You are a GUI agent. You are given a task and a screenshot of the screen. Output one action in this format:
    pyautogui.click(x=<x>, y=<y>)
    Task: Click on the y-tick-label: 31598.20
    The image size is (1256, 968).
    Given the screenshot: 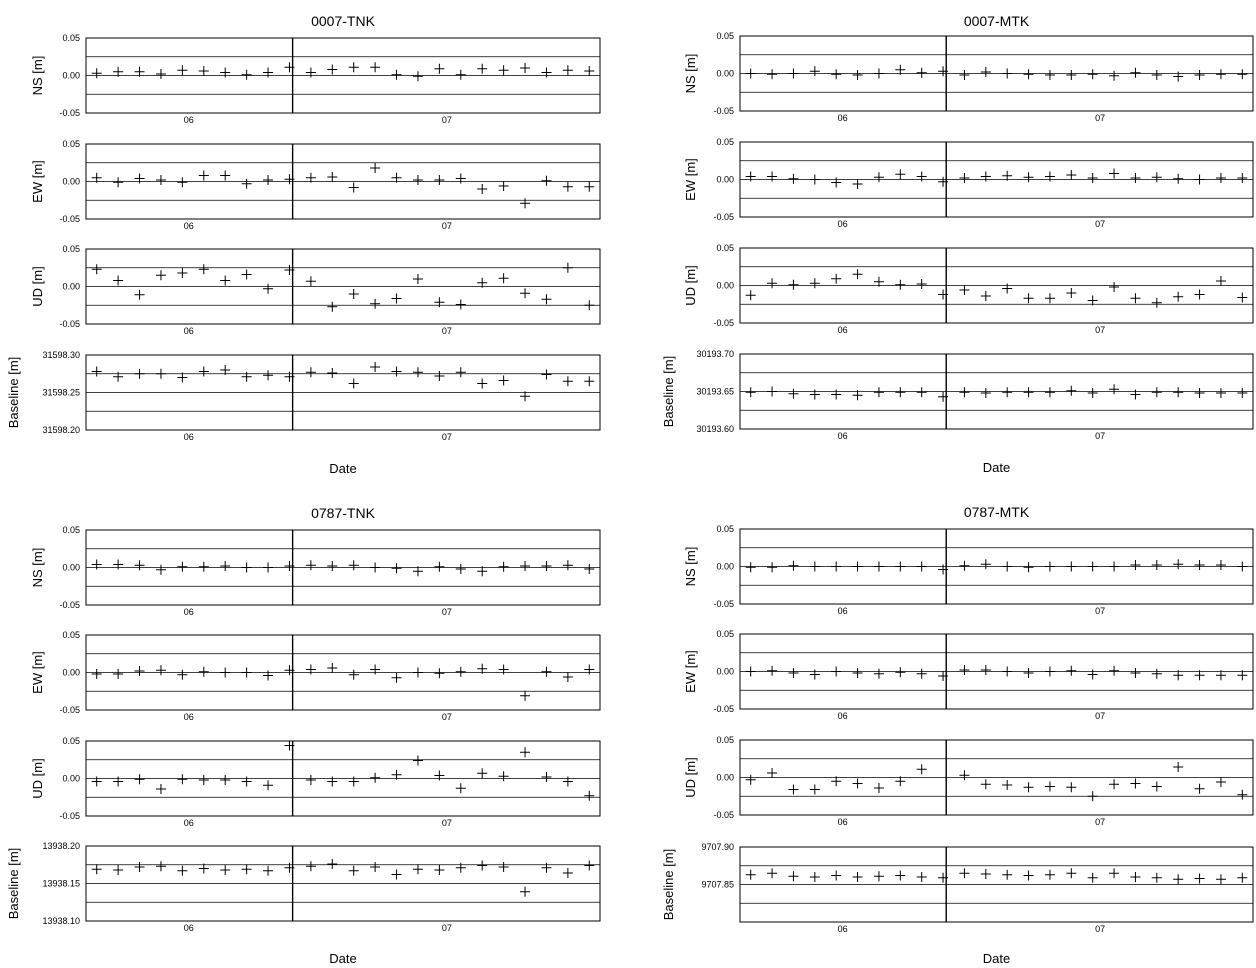 What is the action you would take?
    pyautogui.click(x=61, y=430)
    